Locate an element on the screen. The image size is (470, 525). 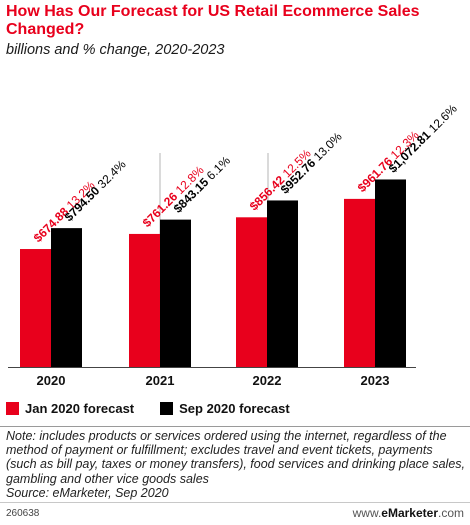
legend-item-sep: Sep 2020 forecast is located at coordinates (225, 408).